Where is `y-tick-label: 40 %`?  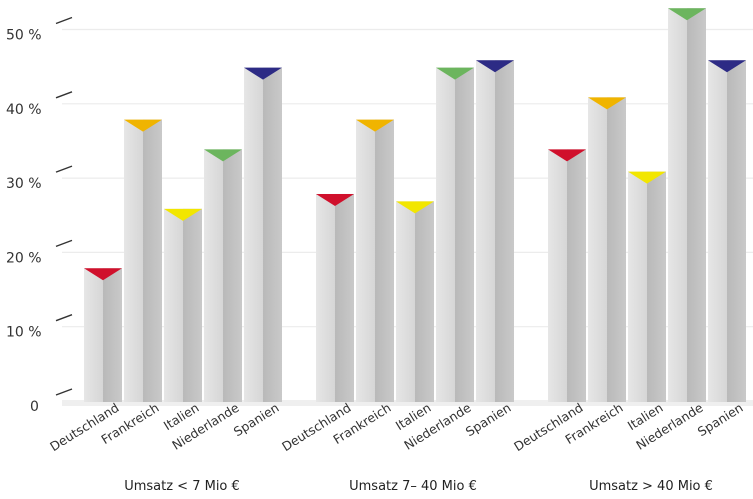 y-tick-label: 40 % is located at coordinates (24, 110).